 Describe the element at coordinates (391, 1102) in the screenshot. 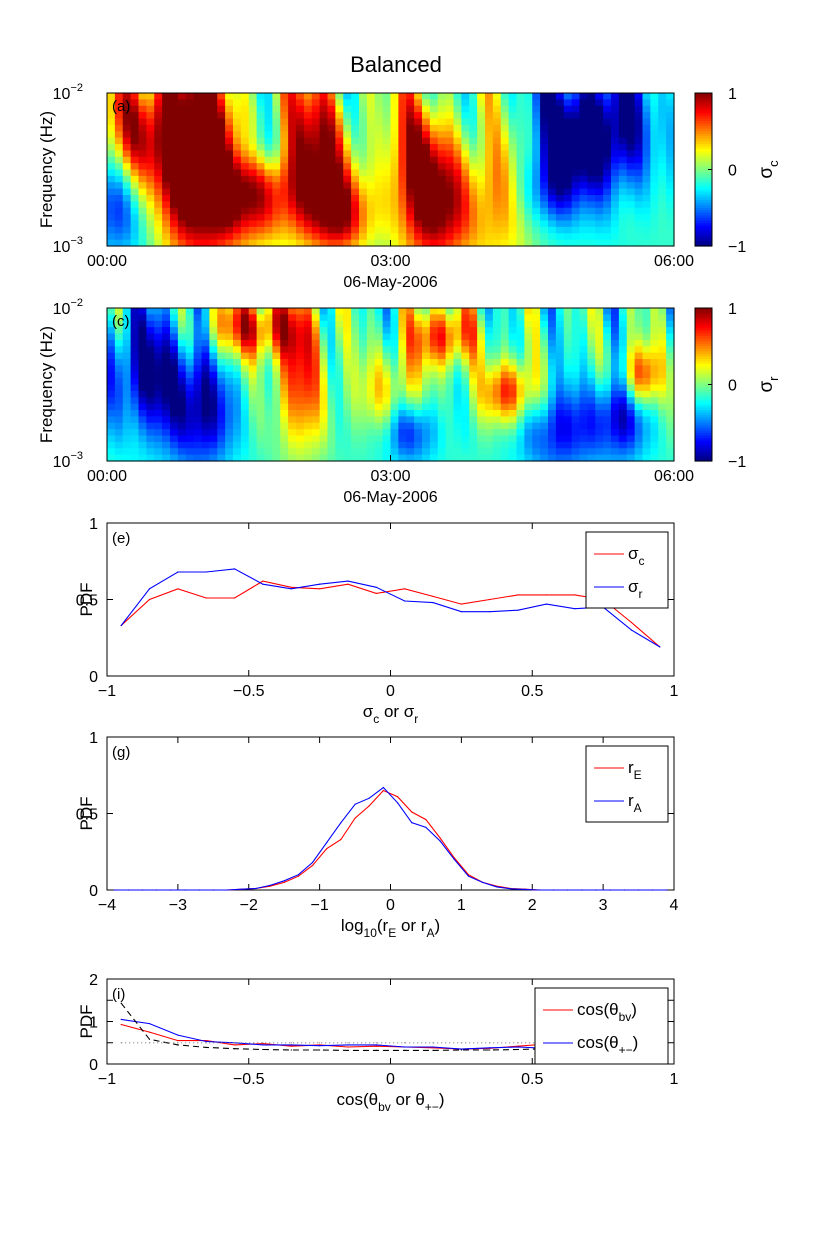

I see `x-axis-label: cos(θbv or θ+−)` at that location.